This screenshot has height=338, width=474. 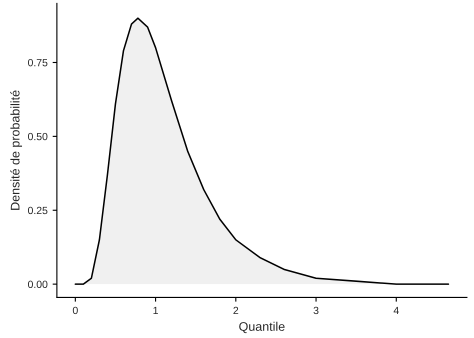 I want to click on x-tick-label: 4, so click(x=396, y=310).